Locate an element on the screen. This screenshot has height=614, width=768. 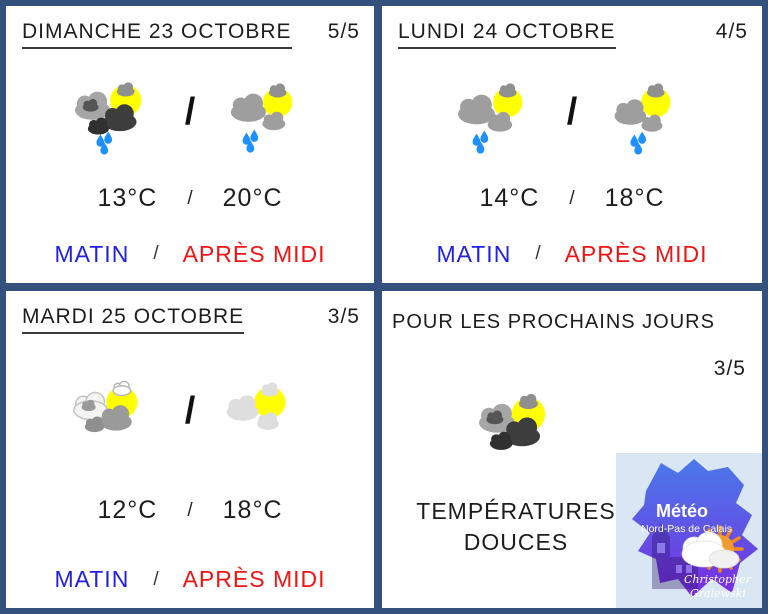
temps-row: 13°C / 20°C is located at coordinates (190, 198).